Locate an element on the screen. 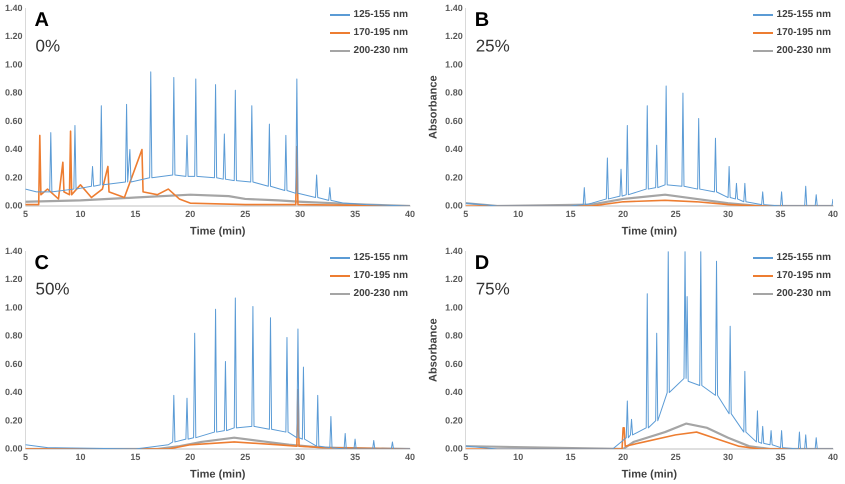  annotation: 25% is located at coordinates (493, 46).